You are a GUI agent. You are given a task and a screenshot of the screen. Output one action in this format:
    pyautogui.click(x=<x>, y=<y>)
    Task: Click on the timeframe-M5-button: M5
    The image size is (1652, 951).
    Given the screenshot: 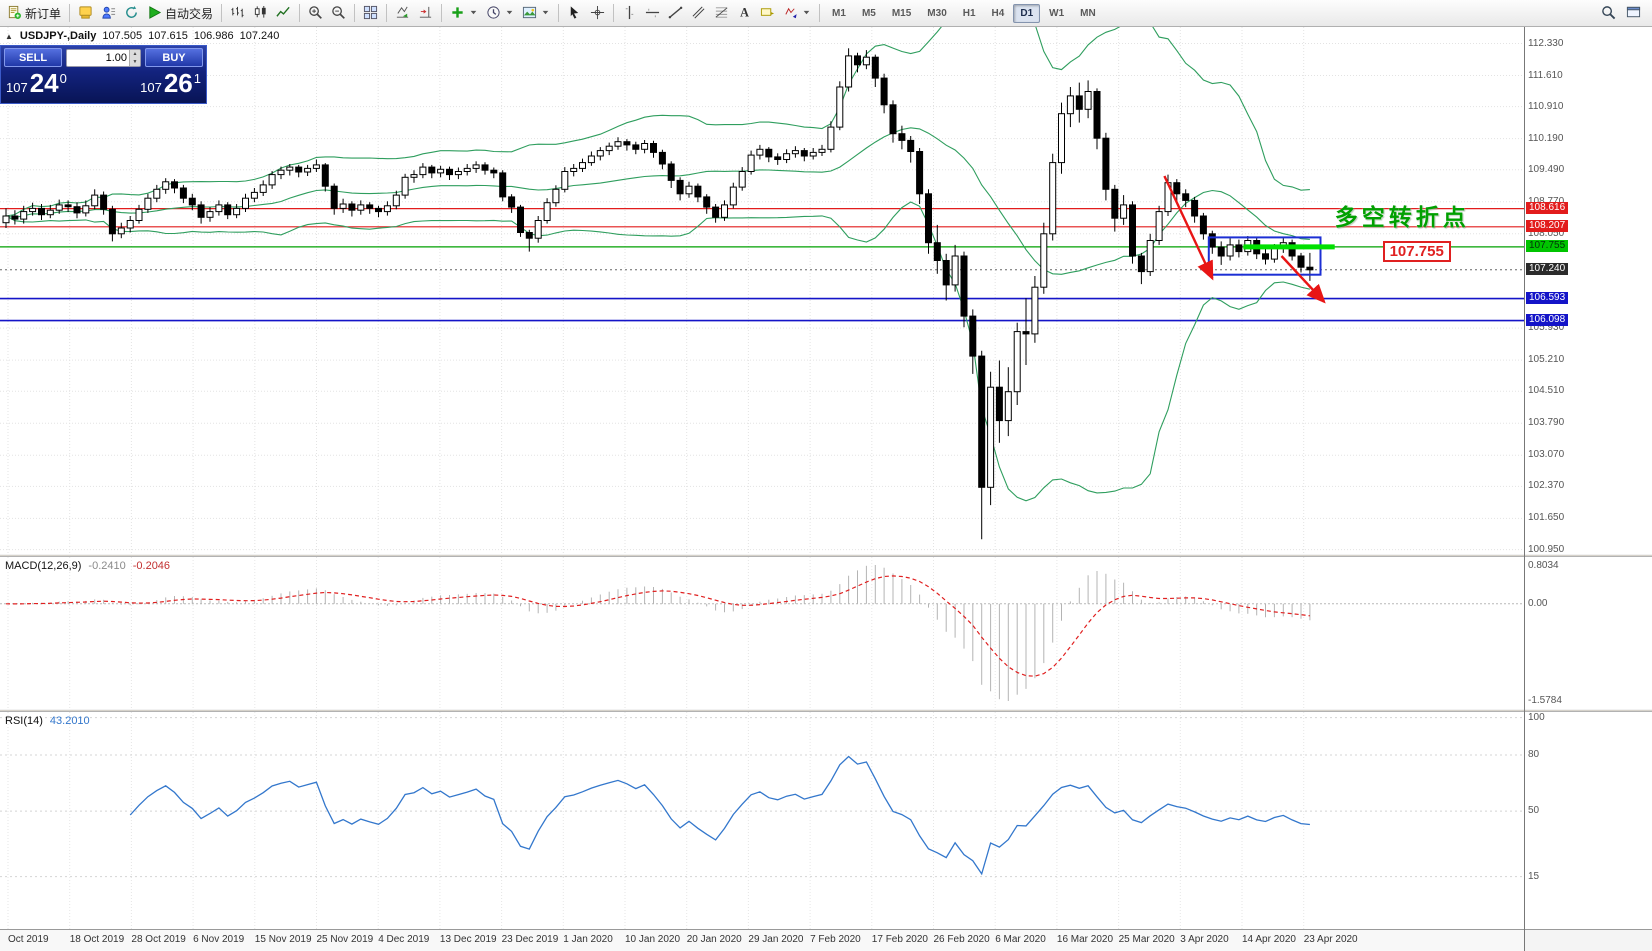 What is the action you would take?
    pyautogui.click(x=868, y=13)
    